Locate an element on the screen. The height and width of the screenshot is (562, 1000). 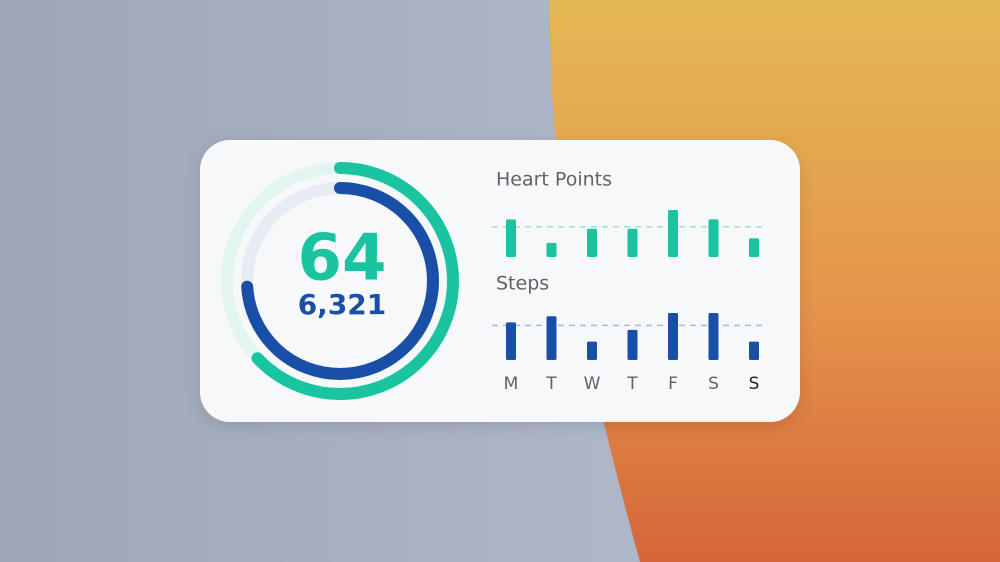
day-label: F is located at coordinates (673, 384).